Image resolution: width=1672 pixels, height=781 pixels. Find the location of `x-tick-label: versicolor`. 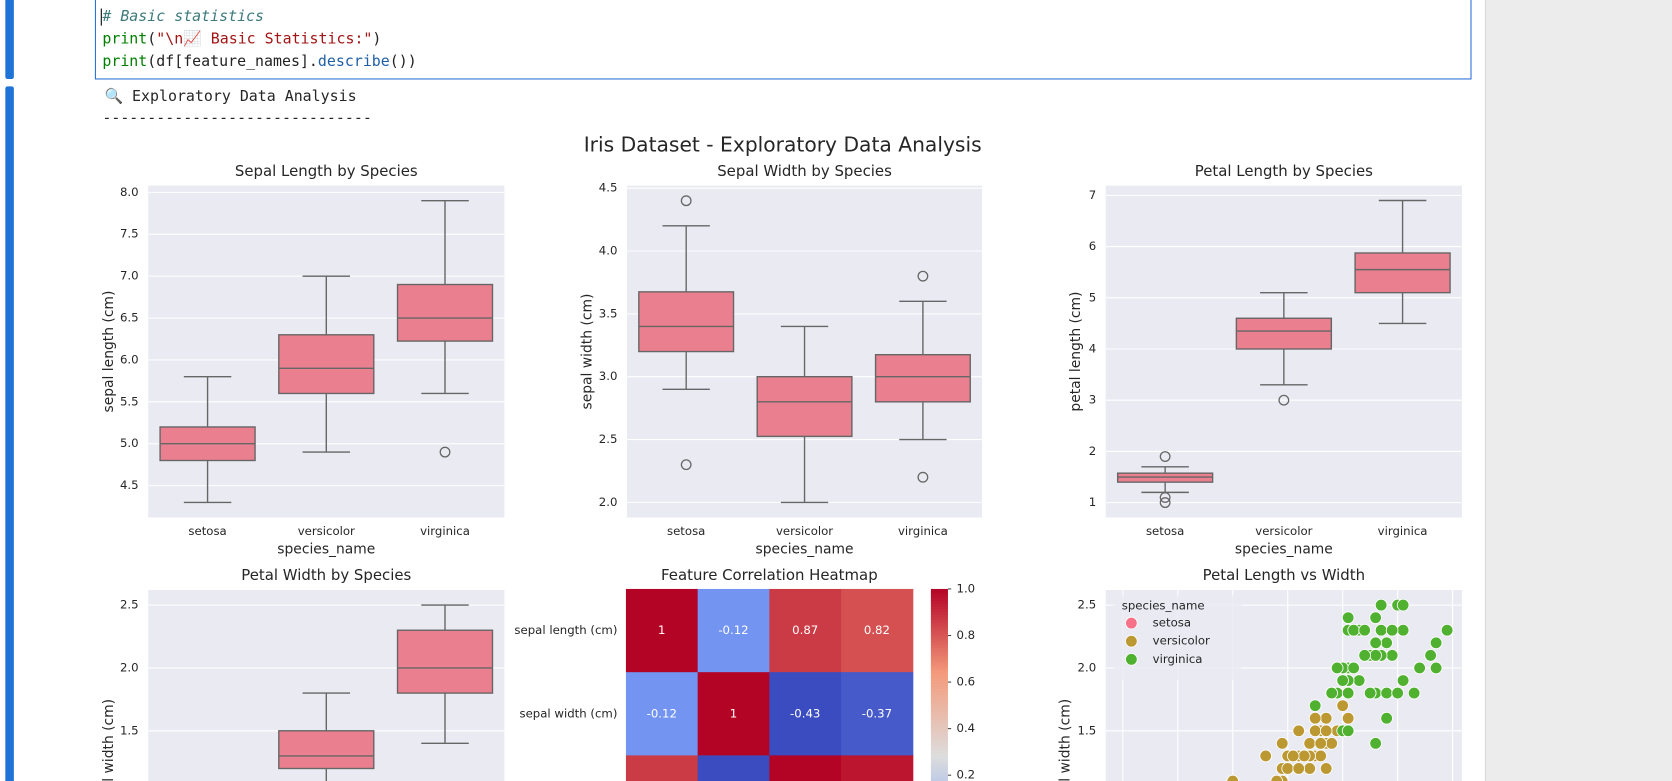

x-tick-label: versicolor is located at coordinates (326, 531).